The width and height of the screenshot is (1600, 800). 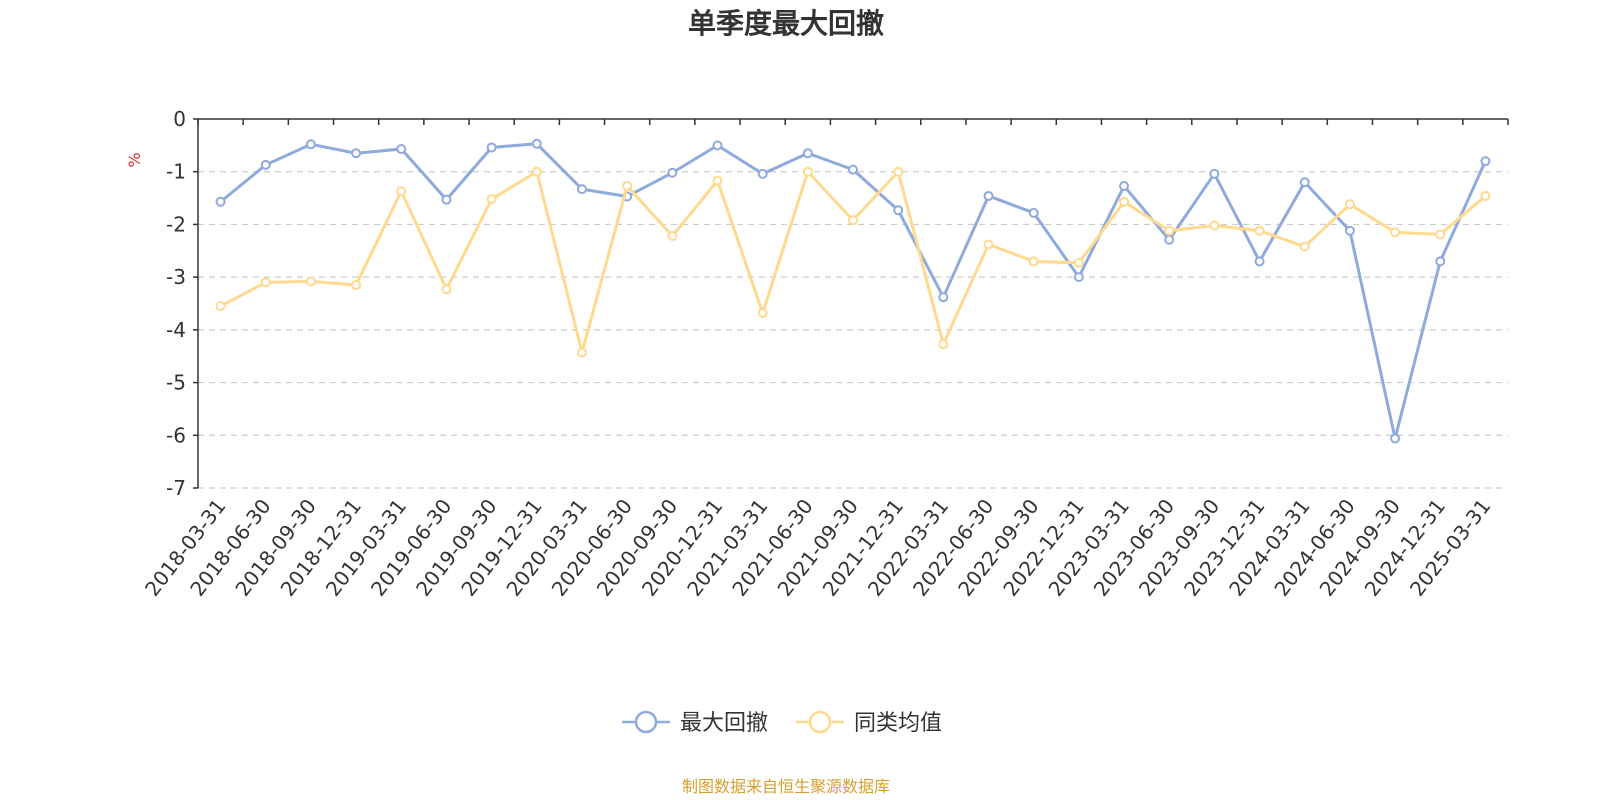 I want to click on y-axis-unit: %, so click(x=134, y=159).